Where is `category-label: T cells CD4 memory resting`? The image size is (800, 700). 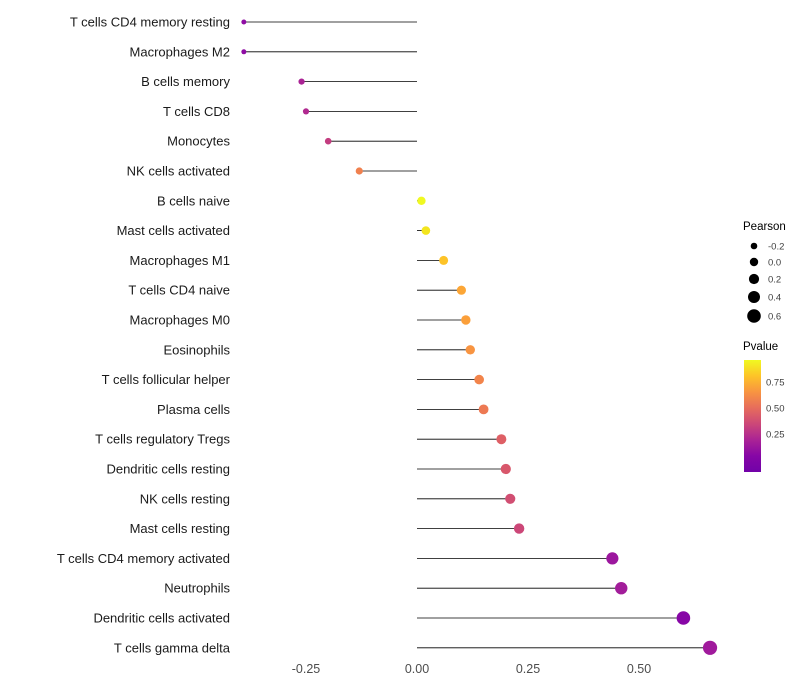 category-label: T cells CD4 memory resting is located at coordinates (150, 22).